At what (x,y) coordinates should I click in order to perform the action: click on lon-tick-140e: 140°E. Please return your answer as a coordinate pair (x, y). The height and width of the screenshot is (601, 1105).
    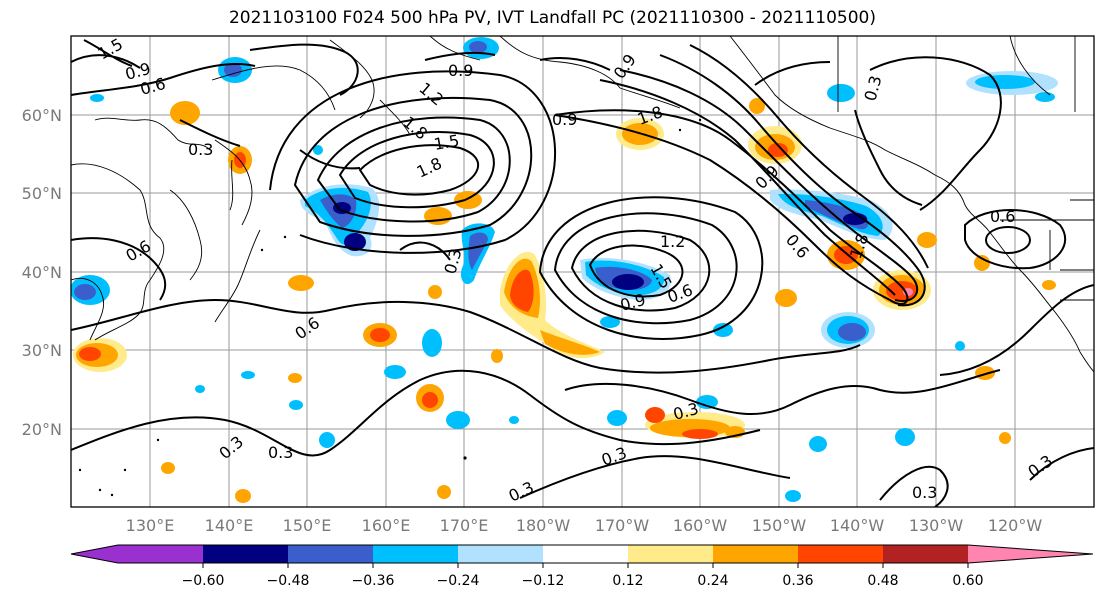
    Looking at the image, I should click on (229, 525).